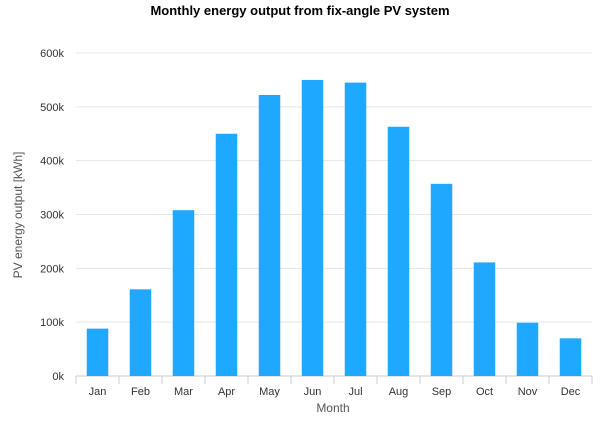  I want to click on x-tick-label: May, so click(269, 392).